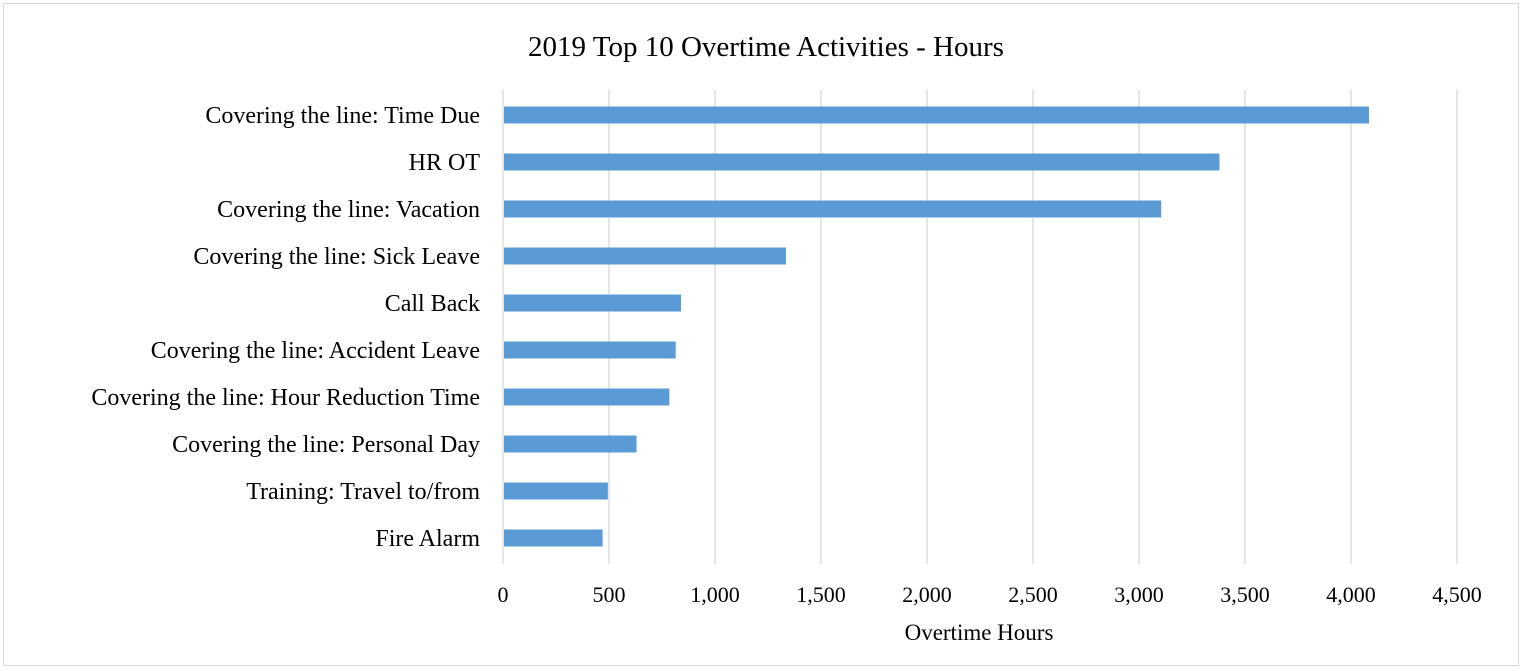 Image resolution: width=1524 pixels, height=671 pixels. Describe the element at coordinates (336, 257) in the screenshot. I see `category-label: Covering the line: Sick Leave` at that location.